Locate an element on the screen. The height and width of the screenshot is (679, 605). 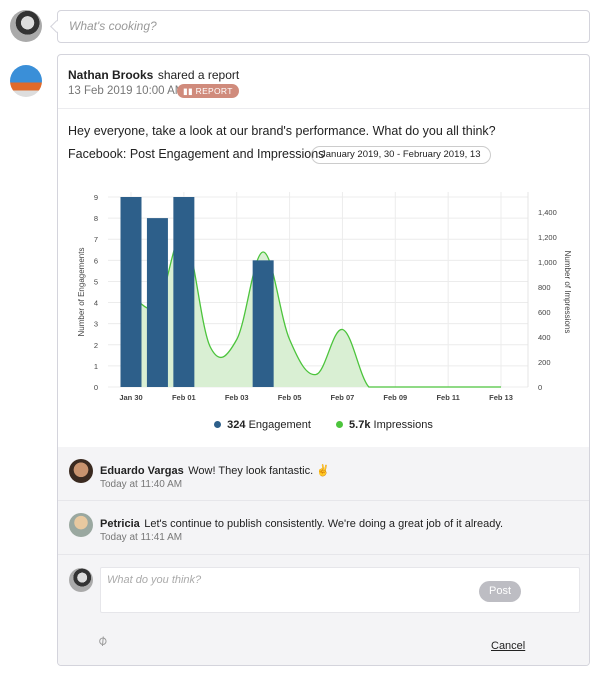
y2-tick-label: 600 is located at coordinates (544, 312).